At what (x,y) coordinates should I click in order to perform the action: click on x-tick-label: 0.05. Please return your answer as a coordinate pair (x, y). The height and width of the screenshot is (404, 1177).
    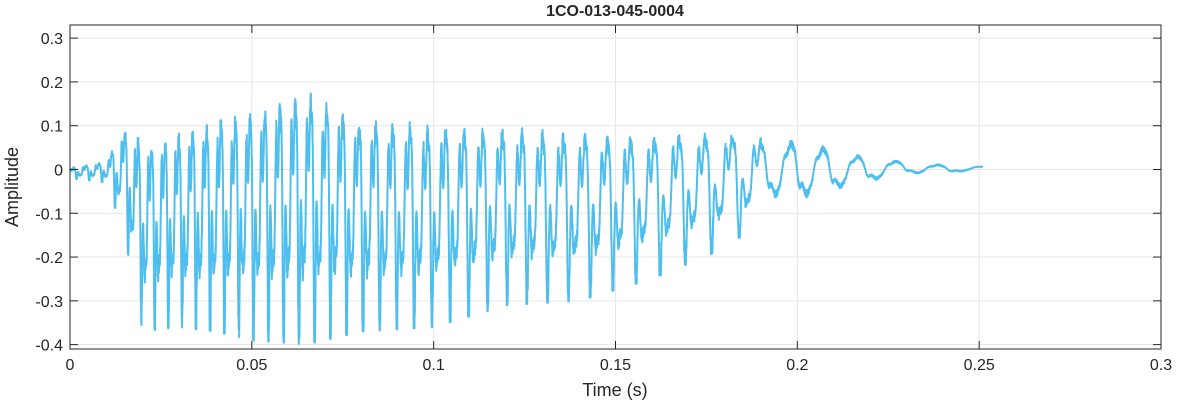
    Looking at the image, I should click on (251, 365).